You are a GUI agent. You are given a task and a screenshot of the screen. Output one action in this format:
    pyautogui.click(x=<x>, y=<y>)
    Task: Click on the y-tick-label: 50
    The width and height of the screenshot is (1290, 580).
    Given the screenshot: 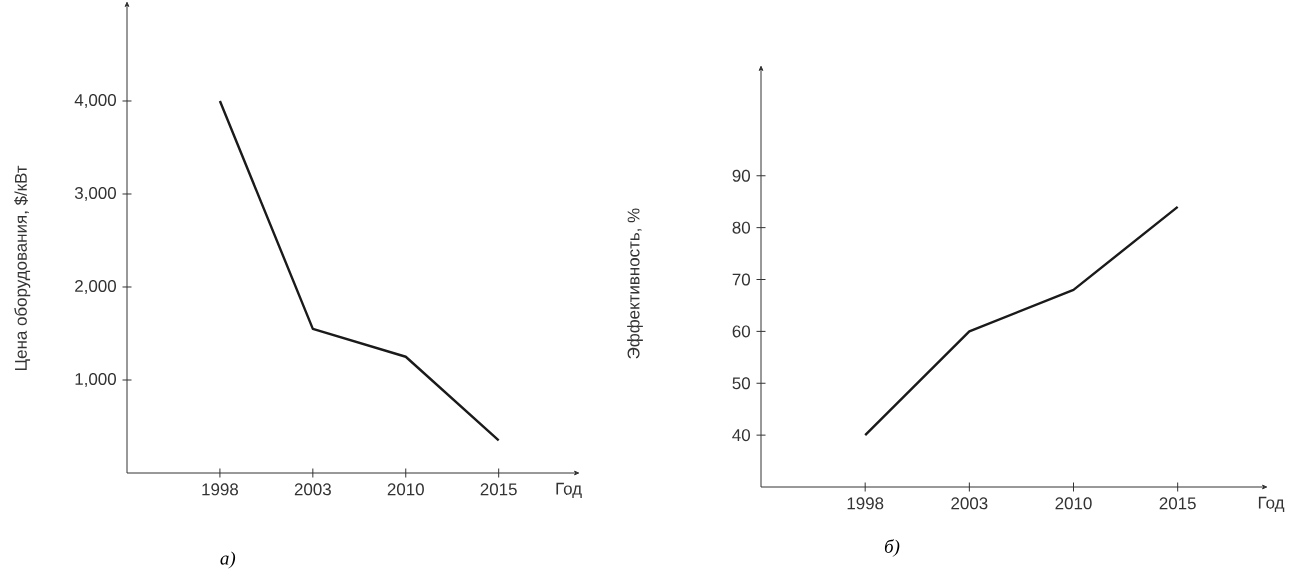 What is the action you would take?
    pyautogui.click(x=741, y=383)
    